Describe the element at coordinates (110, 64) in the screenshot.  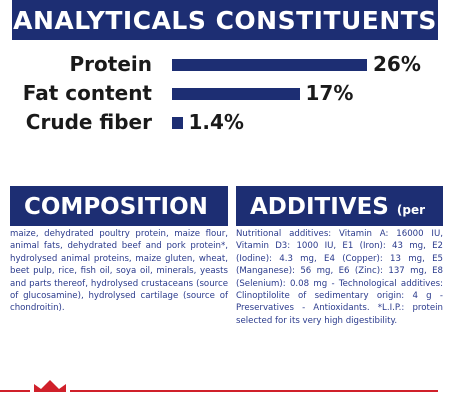
I see `category-label: Protein` at that location.